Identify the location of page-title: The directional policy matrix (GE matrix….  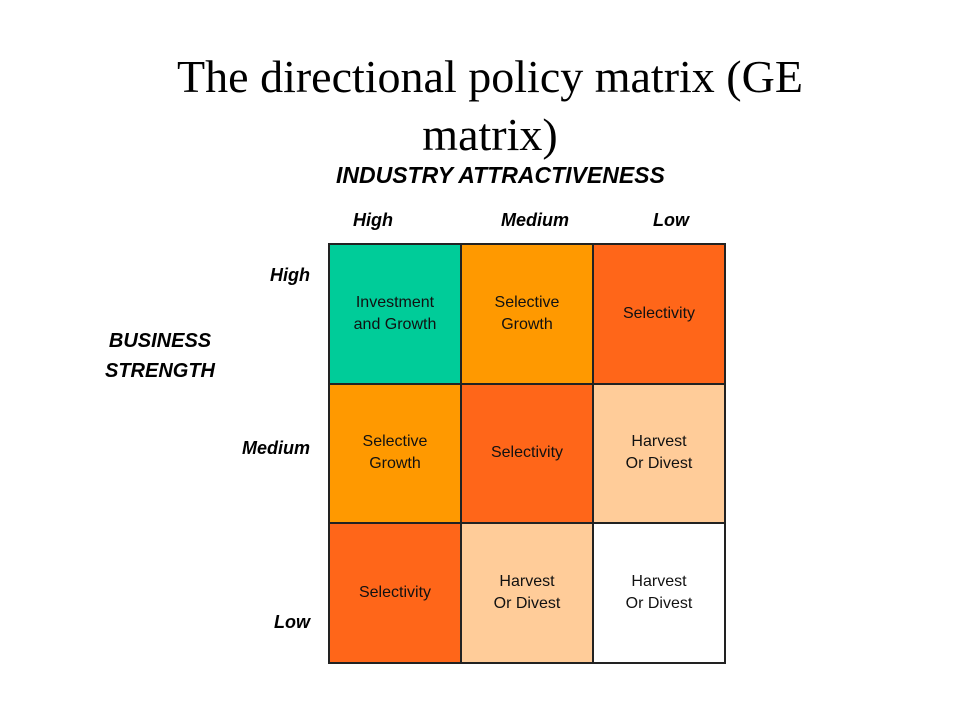
(490, 105).